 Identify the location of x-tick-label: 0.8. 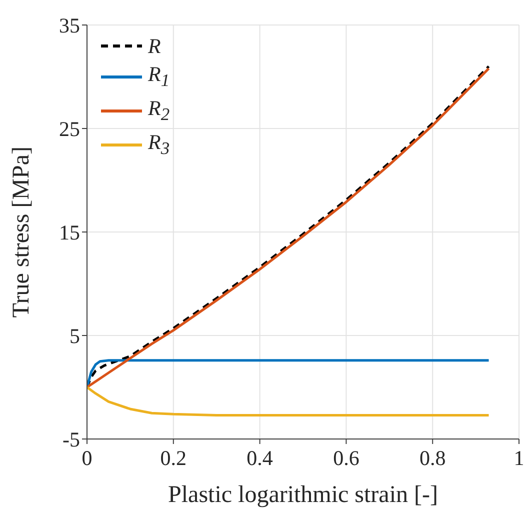
(432, 458).